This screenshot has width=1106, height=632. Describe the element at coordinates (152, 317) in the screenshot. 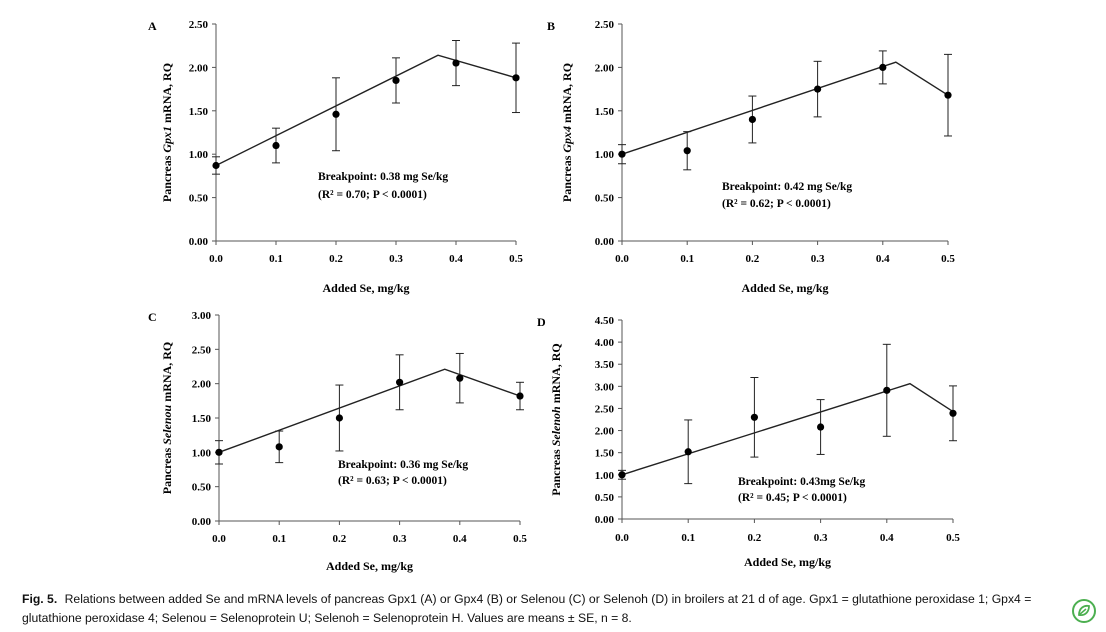

I see `panel-letter: C` at that location.